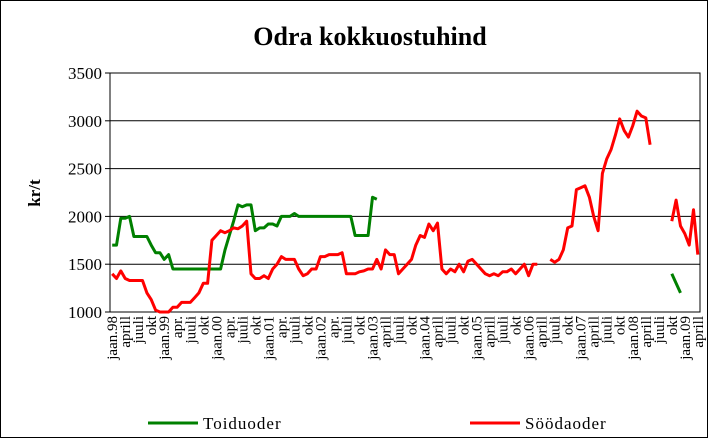  What do you see at coordinates (582, 338) in the screenshot?
I see `x-tick-label: jaan.07` at bounding box center [582, 338].